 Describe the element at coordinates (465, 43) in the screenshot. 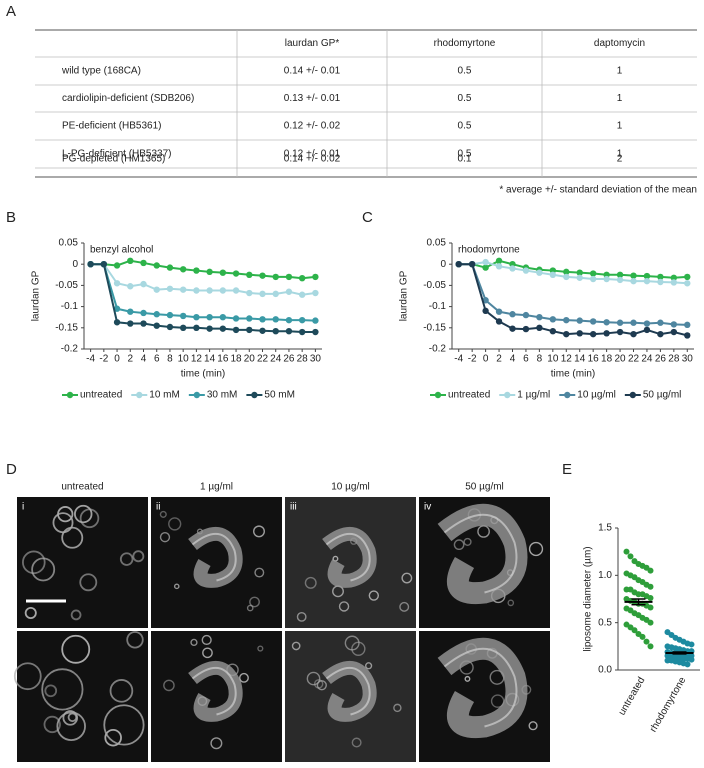

I see `table-header: rhodomyrtone` at that location.